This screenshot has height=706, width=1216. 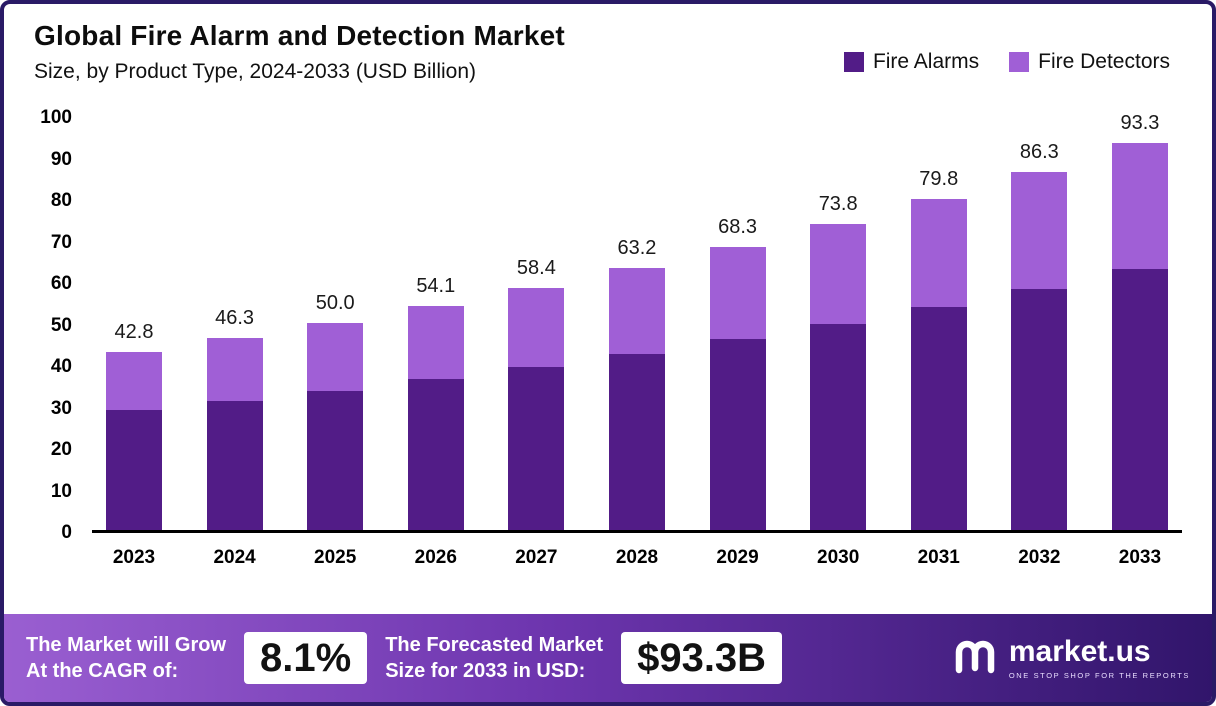 I want to click on legend-label-fire-alarms: Fire Alarms, so click(x=926, y=61).